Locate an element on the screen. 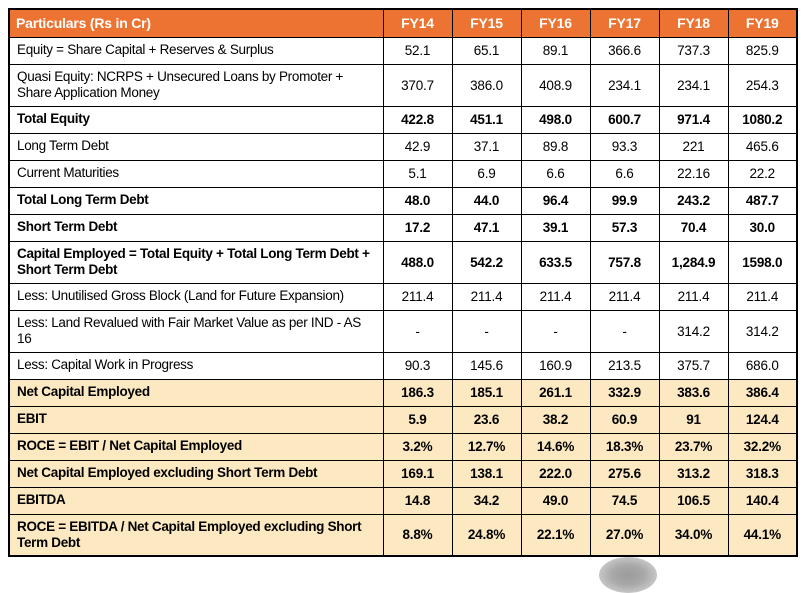  cell-value: 686.0 is located at coordinates (762, 365).